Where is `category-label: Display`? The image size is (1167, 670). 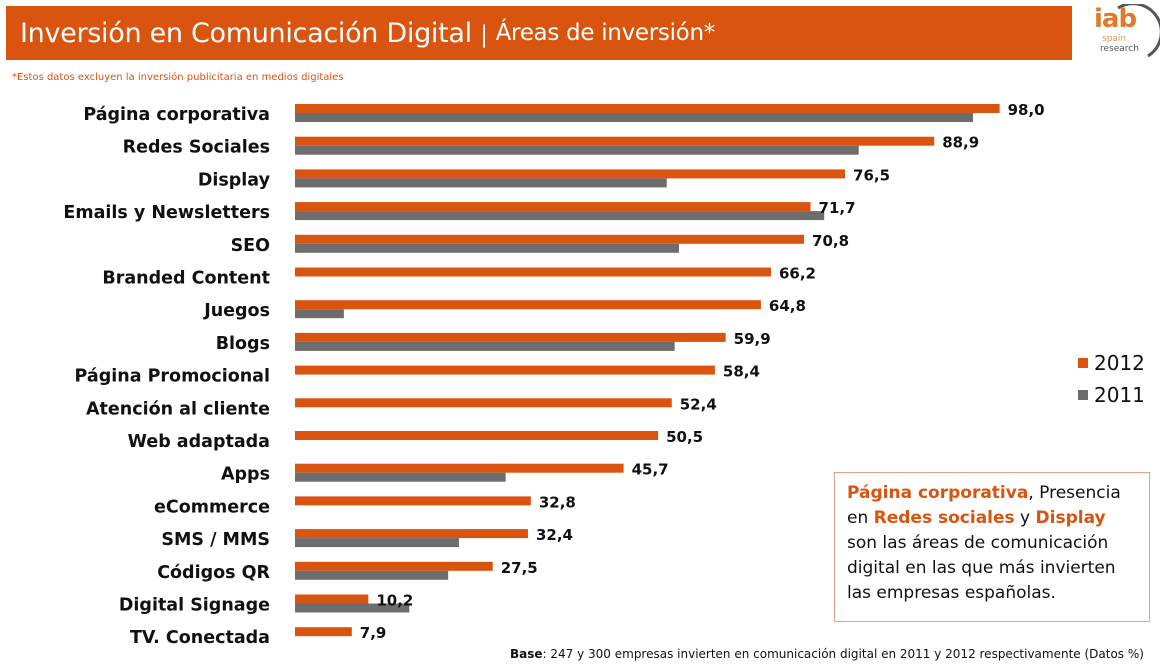
category-label: Display is located at coordinates (234, 180).